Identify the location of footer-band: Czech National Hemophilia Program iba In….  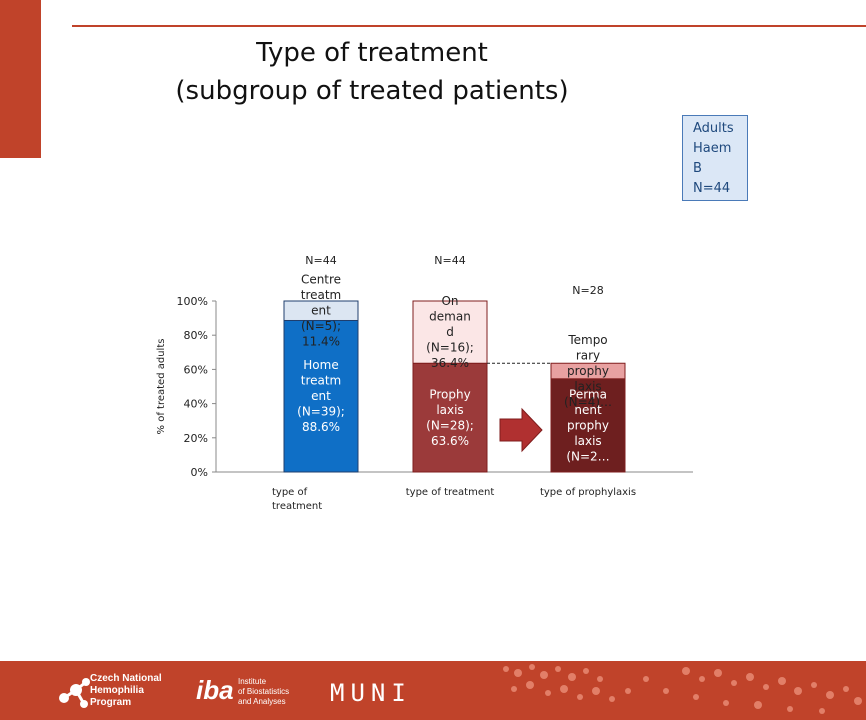
(433, 690).